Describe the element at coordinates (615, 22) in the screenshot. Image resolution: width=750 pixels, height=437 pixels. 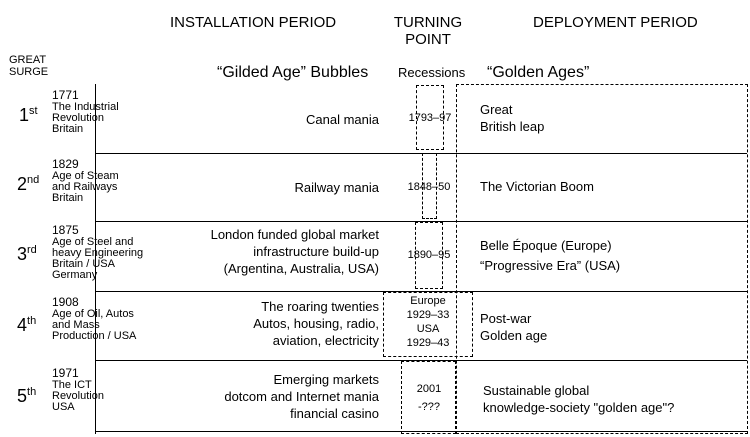
I see `deployment-period-header: DEPLOYMENT PERIOD` at that location.